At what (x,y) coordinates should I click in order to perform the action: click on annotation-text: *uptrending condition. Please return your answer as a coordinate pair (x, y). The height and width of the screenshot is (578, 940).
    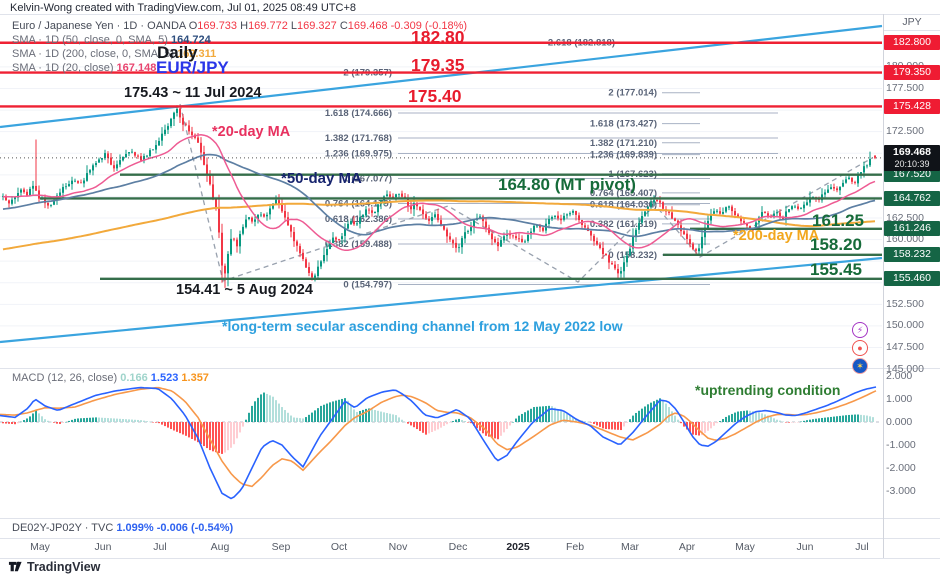
    Looking at the image, I should click on (768, 390).